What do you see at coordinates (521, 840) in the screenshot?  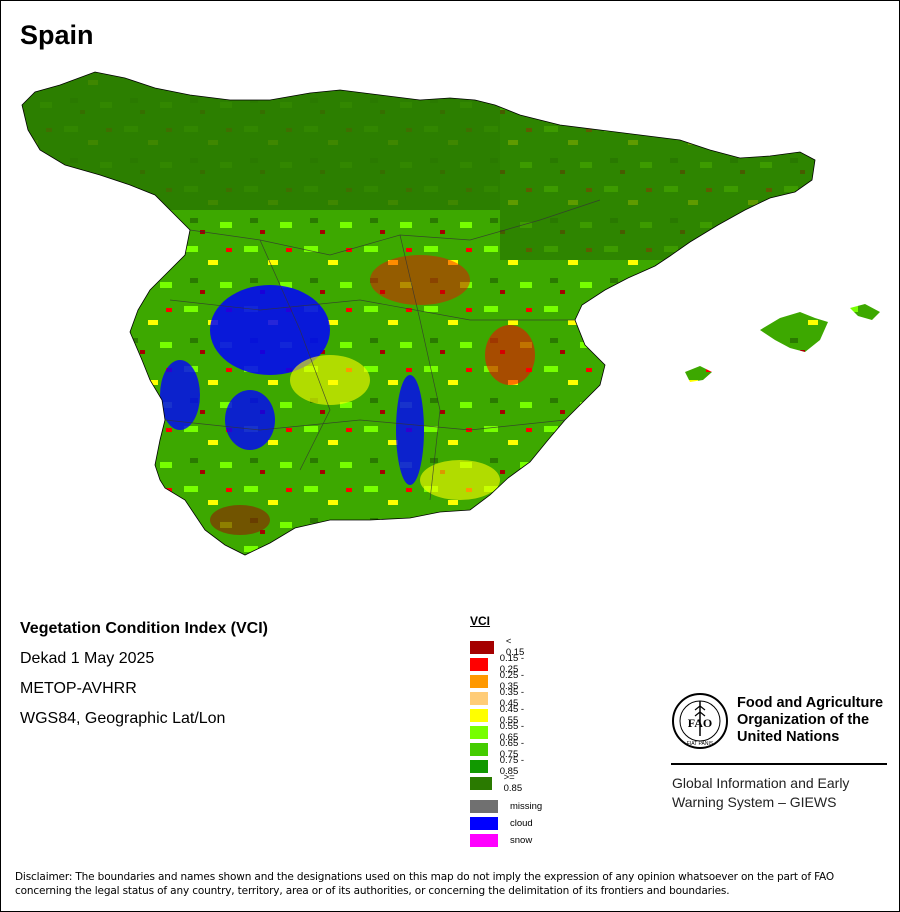 I see `legend-label: snow` at bounding box center [521, 840].